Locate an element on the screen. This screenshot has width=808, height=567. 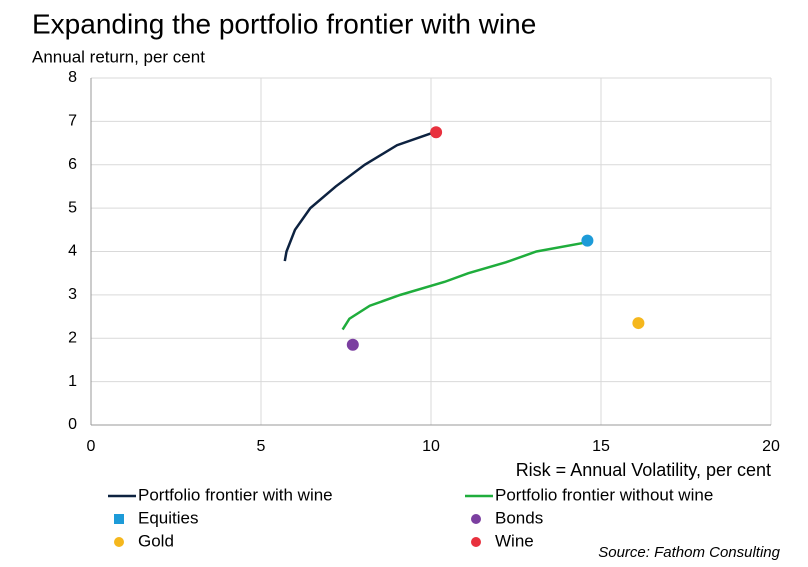
y-tick-label: 6 is located at coordinates (72, 164).